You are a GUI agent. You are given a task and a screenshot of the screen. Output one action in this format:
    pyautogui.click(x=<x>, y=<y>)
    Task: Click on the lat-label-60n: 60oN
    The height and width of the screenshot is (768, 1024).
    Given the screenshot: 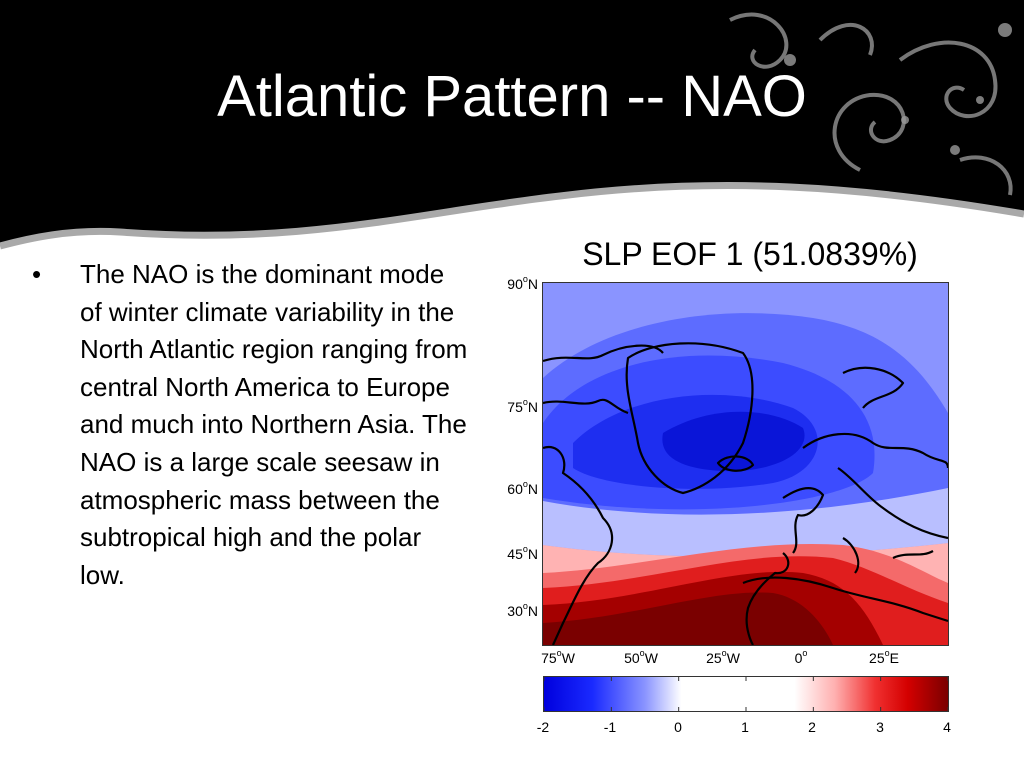 What is the action you would take?
    pyautogui.click(x=522, y=488)
    